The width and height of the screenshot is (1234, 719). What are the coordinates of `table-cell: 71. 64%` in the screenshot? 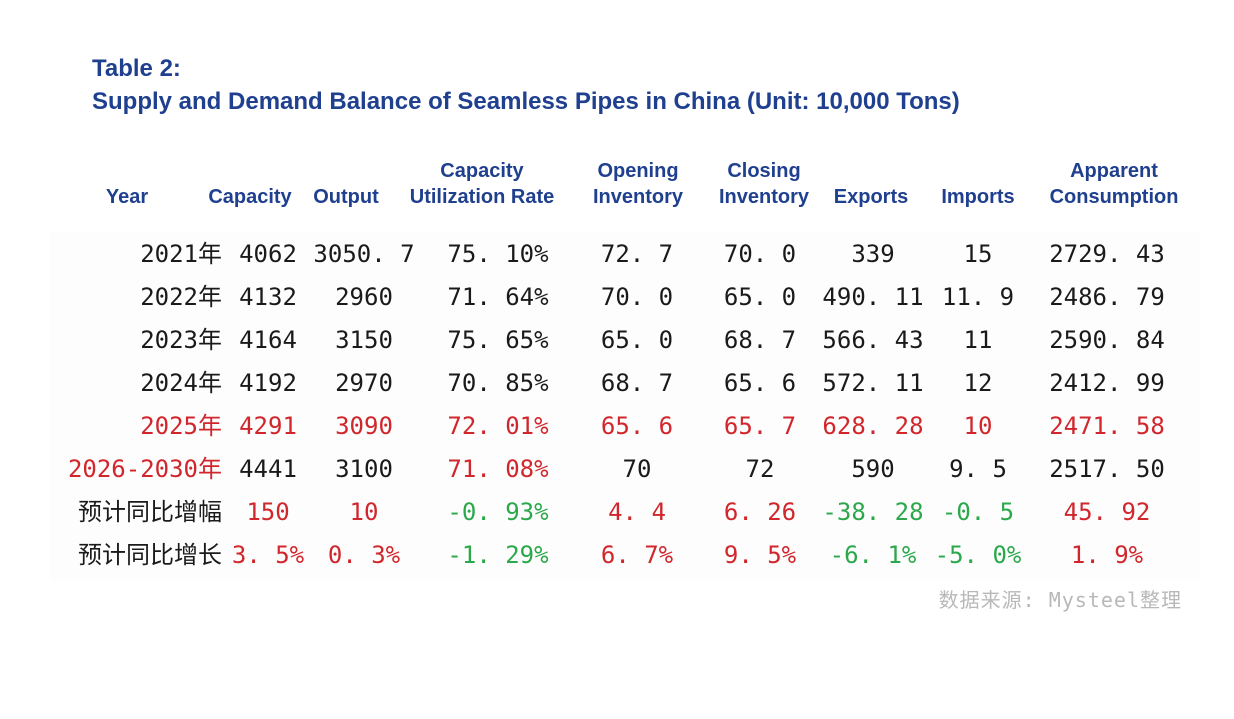 It's located at (498, 297).